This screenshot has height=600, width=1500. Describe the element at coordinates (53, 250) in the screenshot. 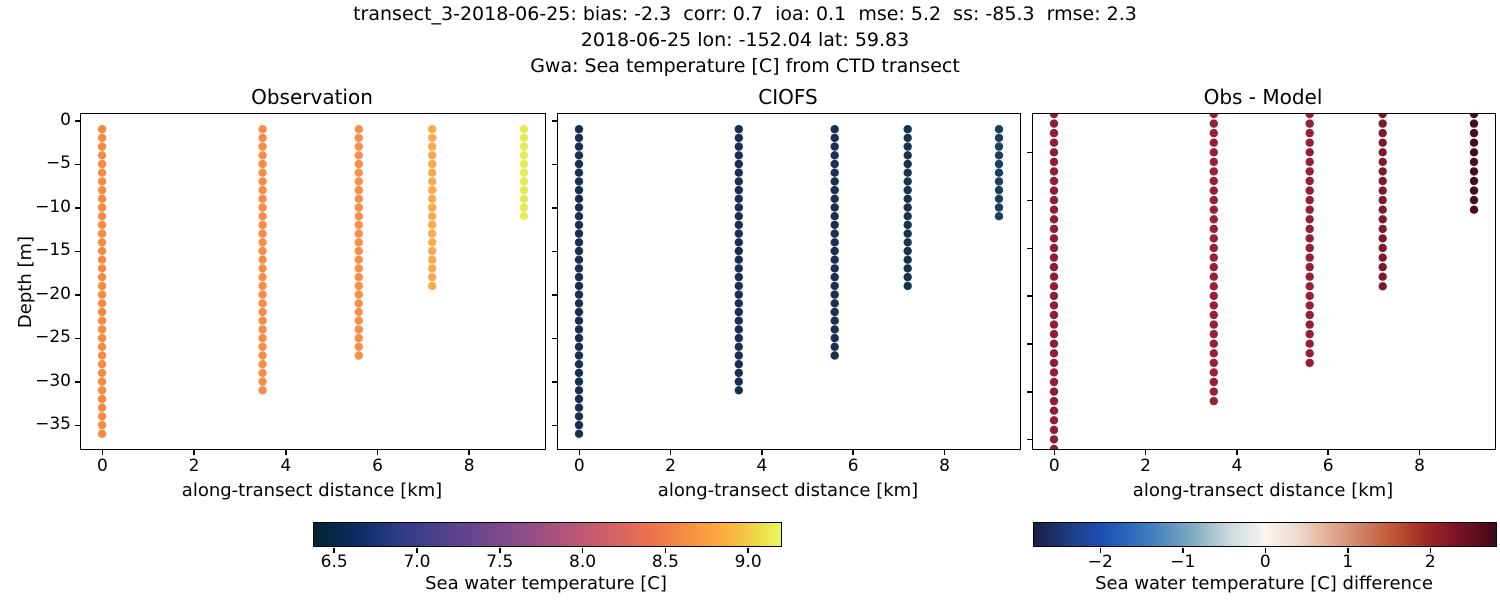

I see `y-tick-label: −15` at that location.